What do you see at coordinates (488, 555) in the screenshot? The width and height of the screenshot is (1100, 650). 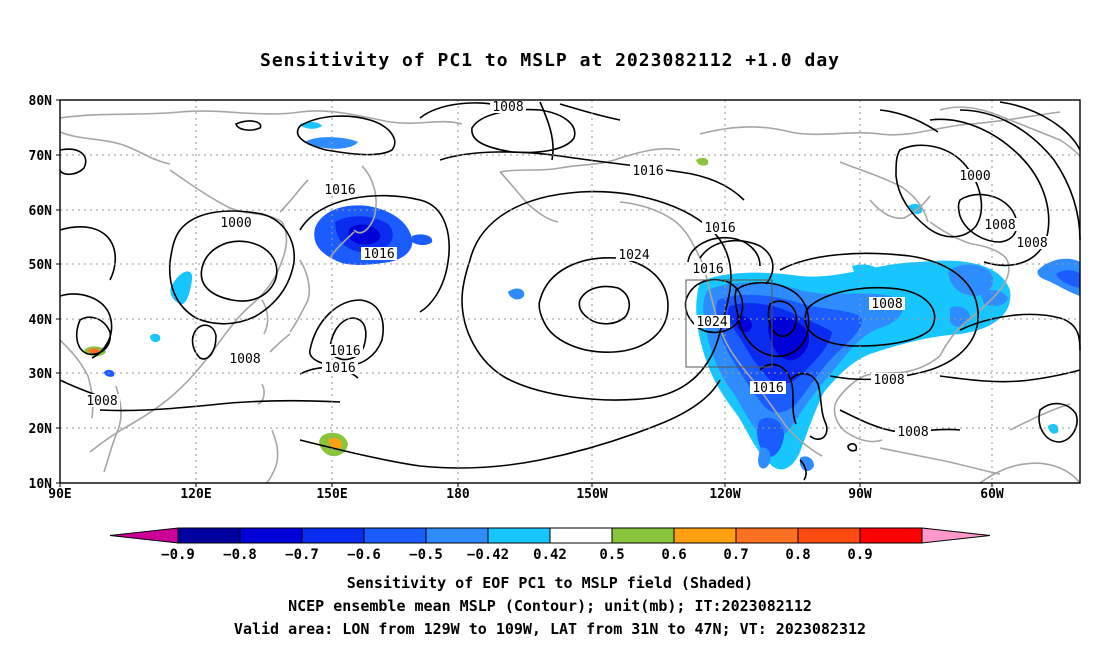 I see `colorbar-label: −0.42` at bounding box center [488, 555].